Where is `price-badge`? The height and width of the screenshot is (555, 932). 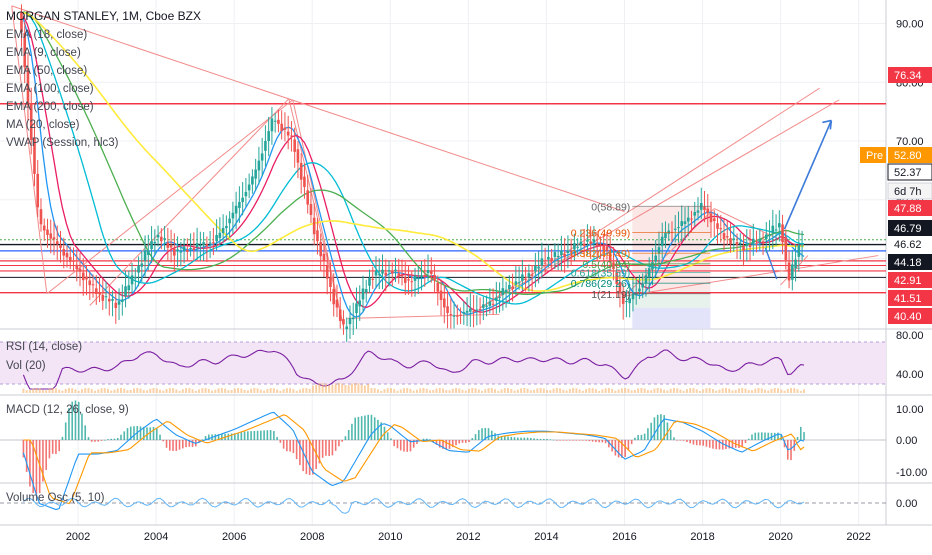 price-badge is located at coordinates (910, 280).